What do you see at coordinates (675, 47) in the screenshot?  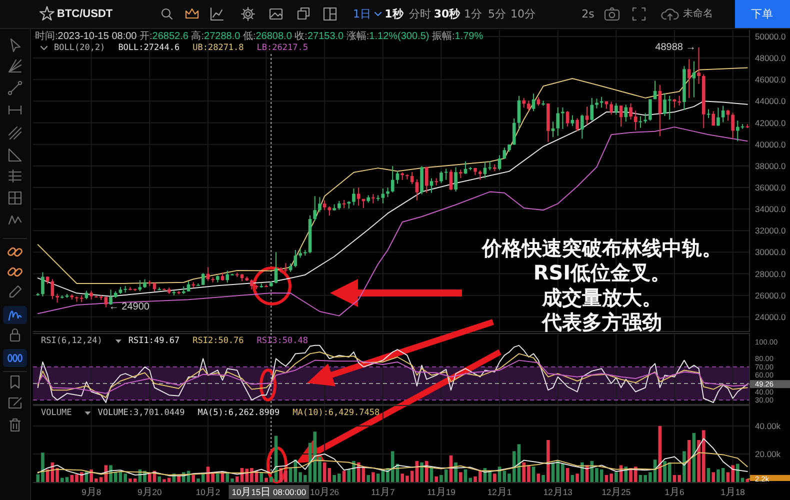 I see `annotation: 48988 →` at bounding box center [675, 47].